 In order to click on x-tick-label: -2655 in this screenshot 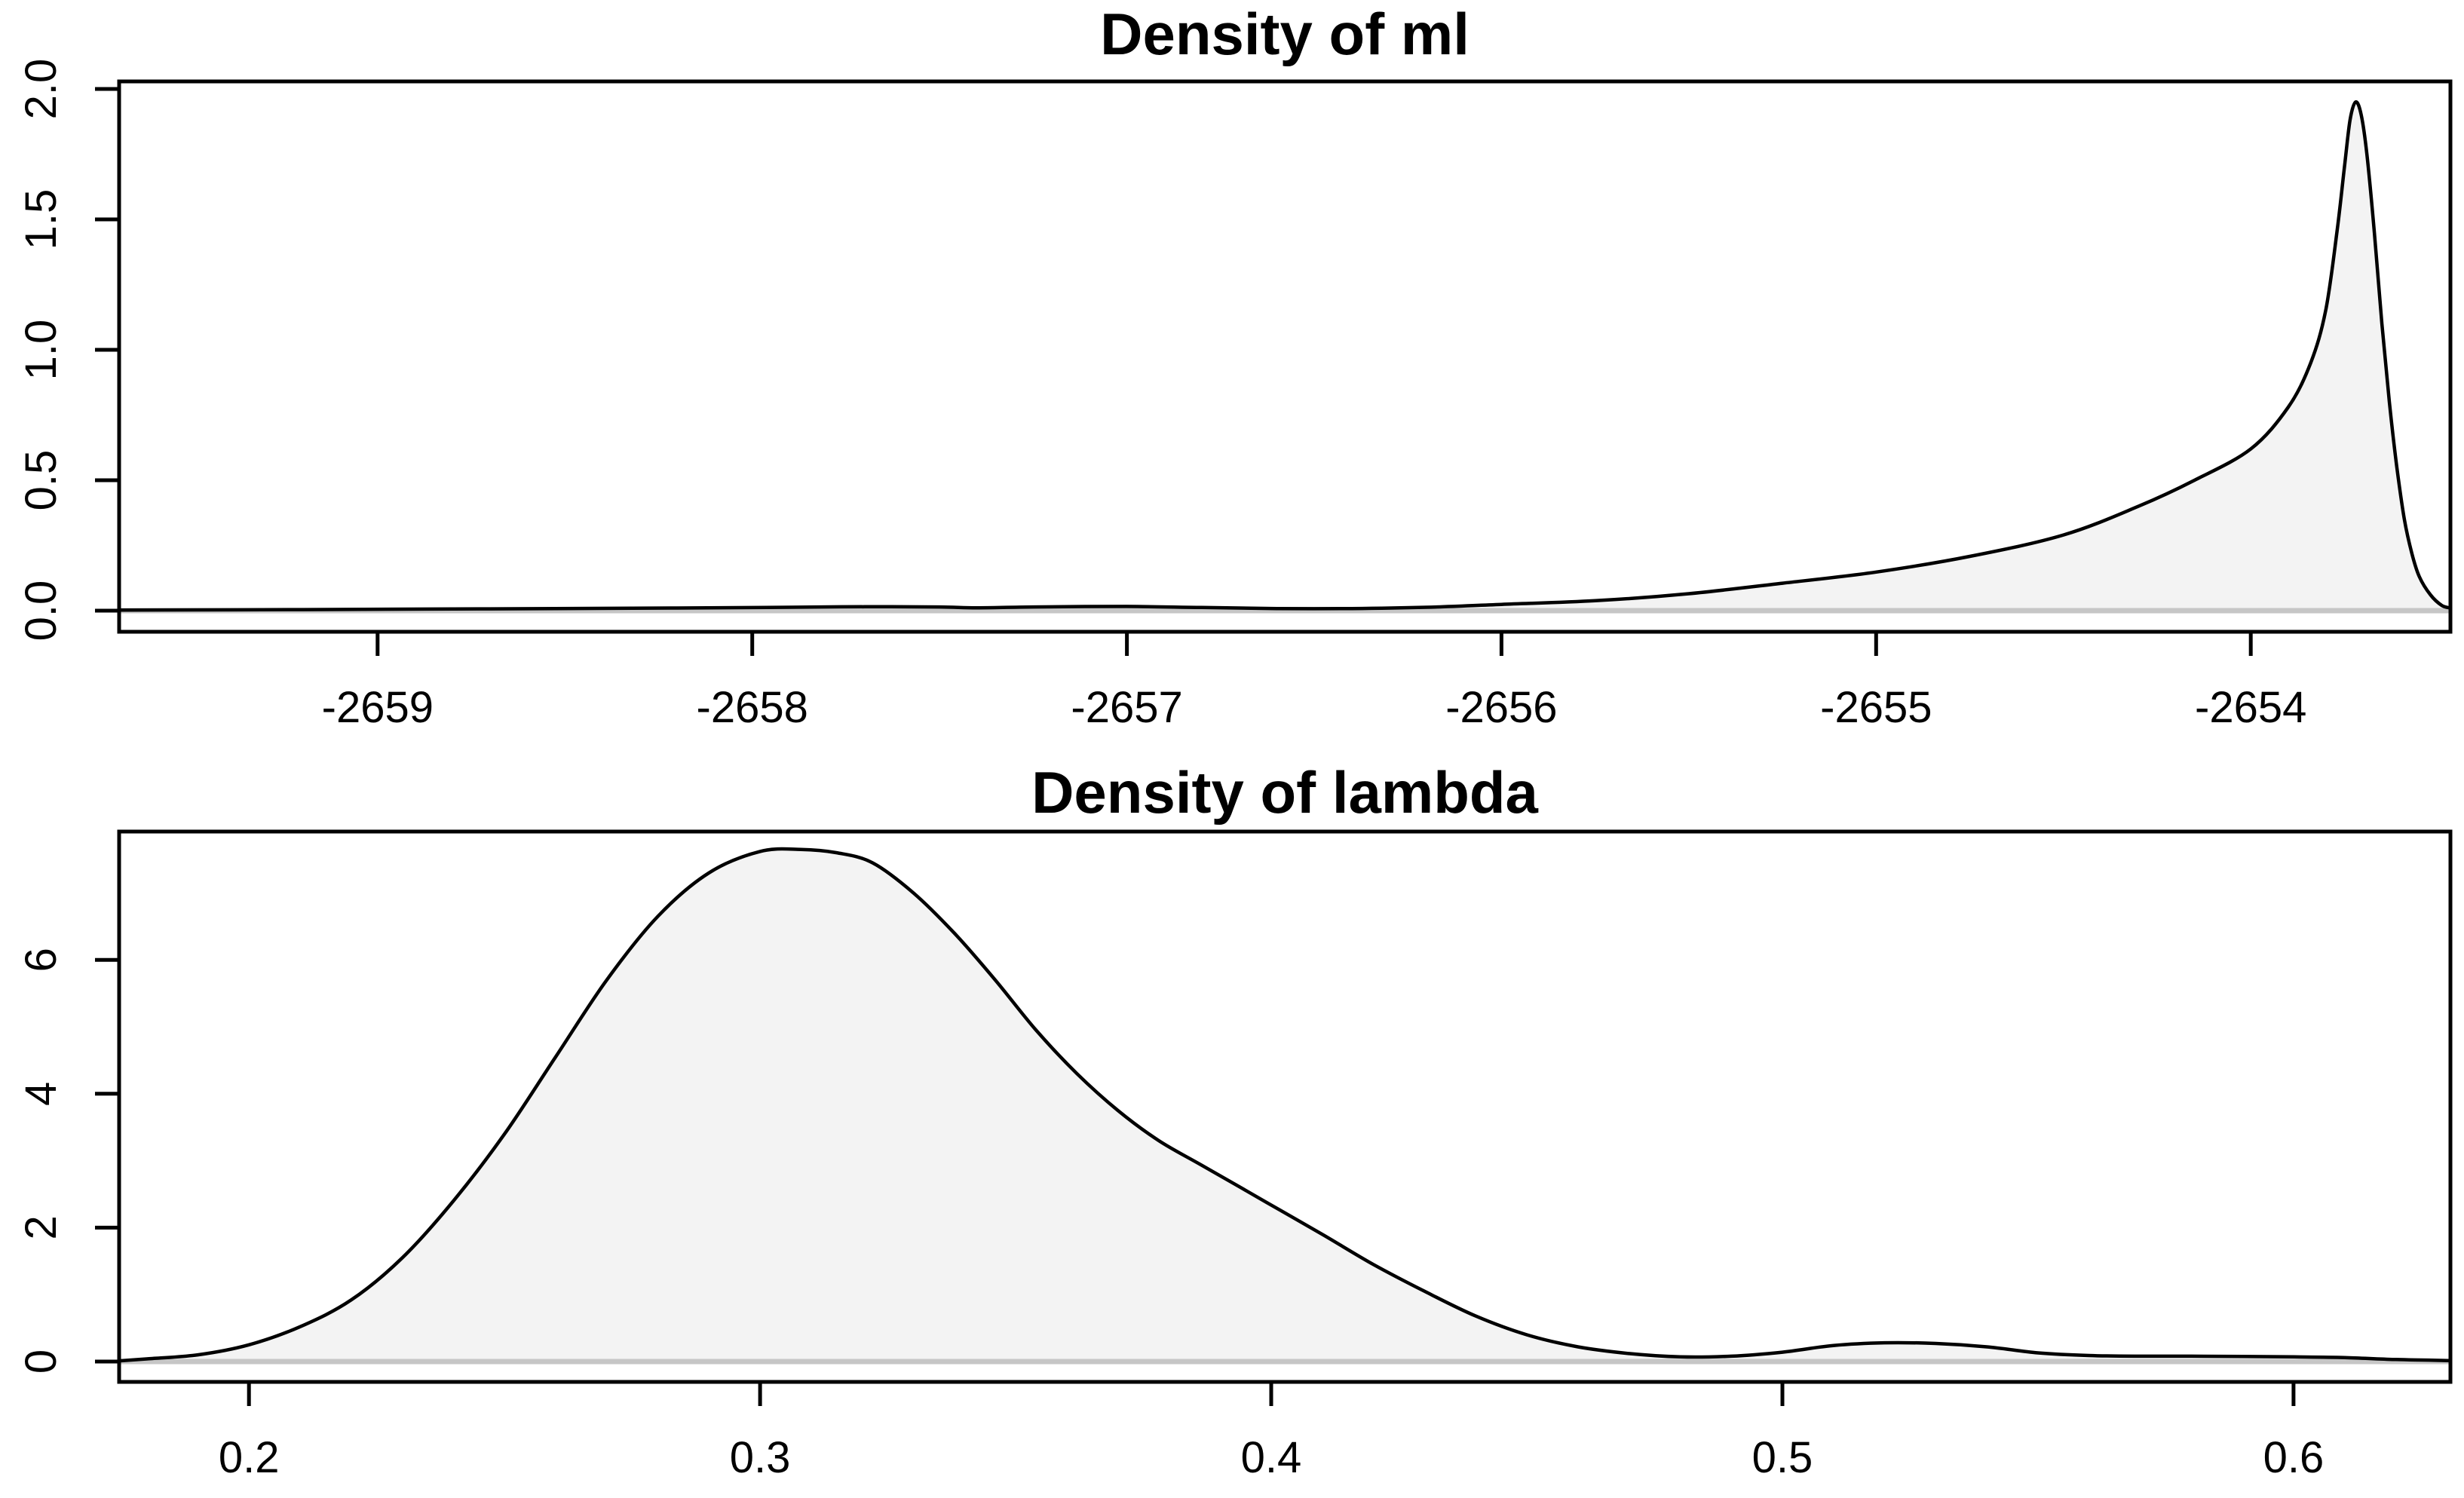, I will do `click(1876, 707)`.